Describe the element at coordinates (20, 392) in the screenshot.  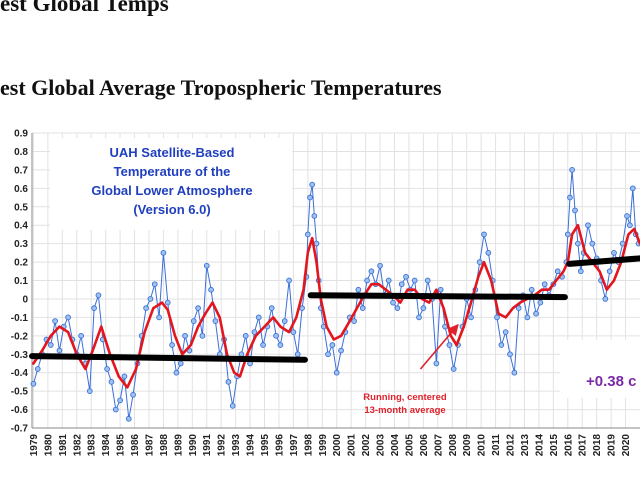
I see `y-tick-label: -0.5` at that location.